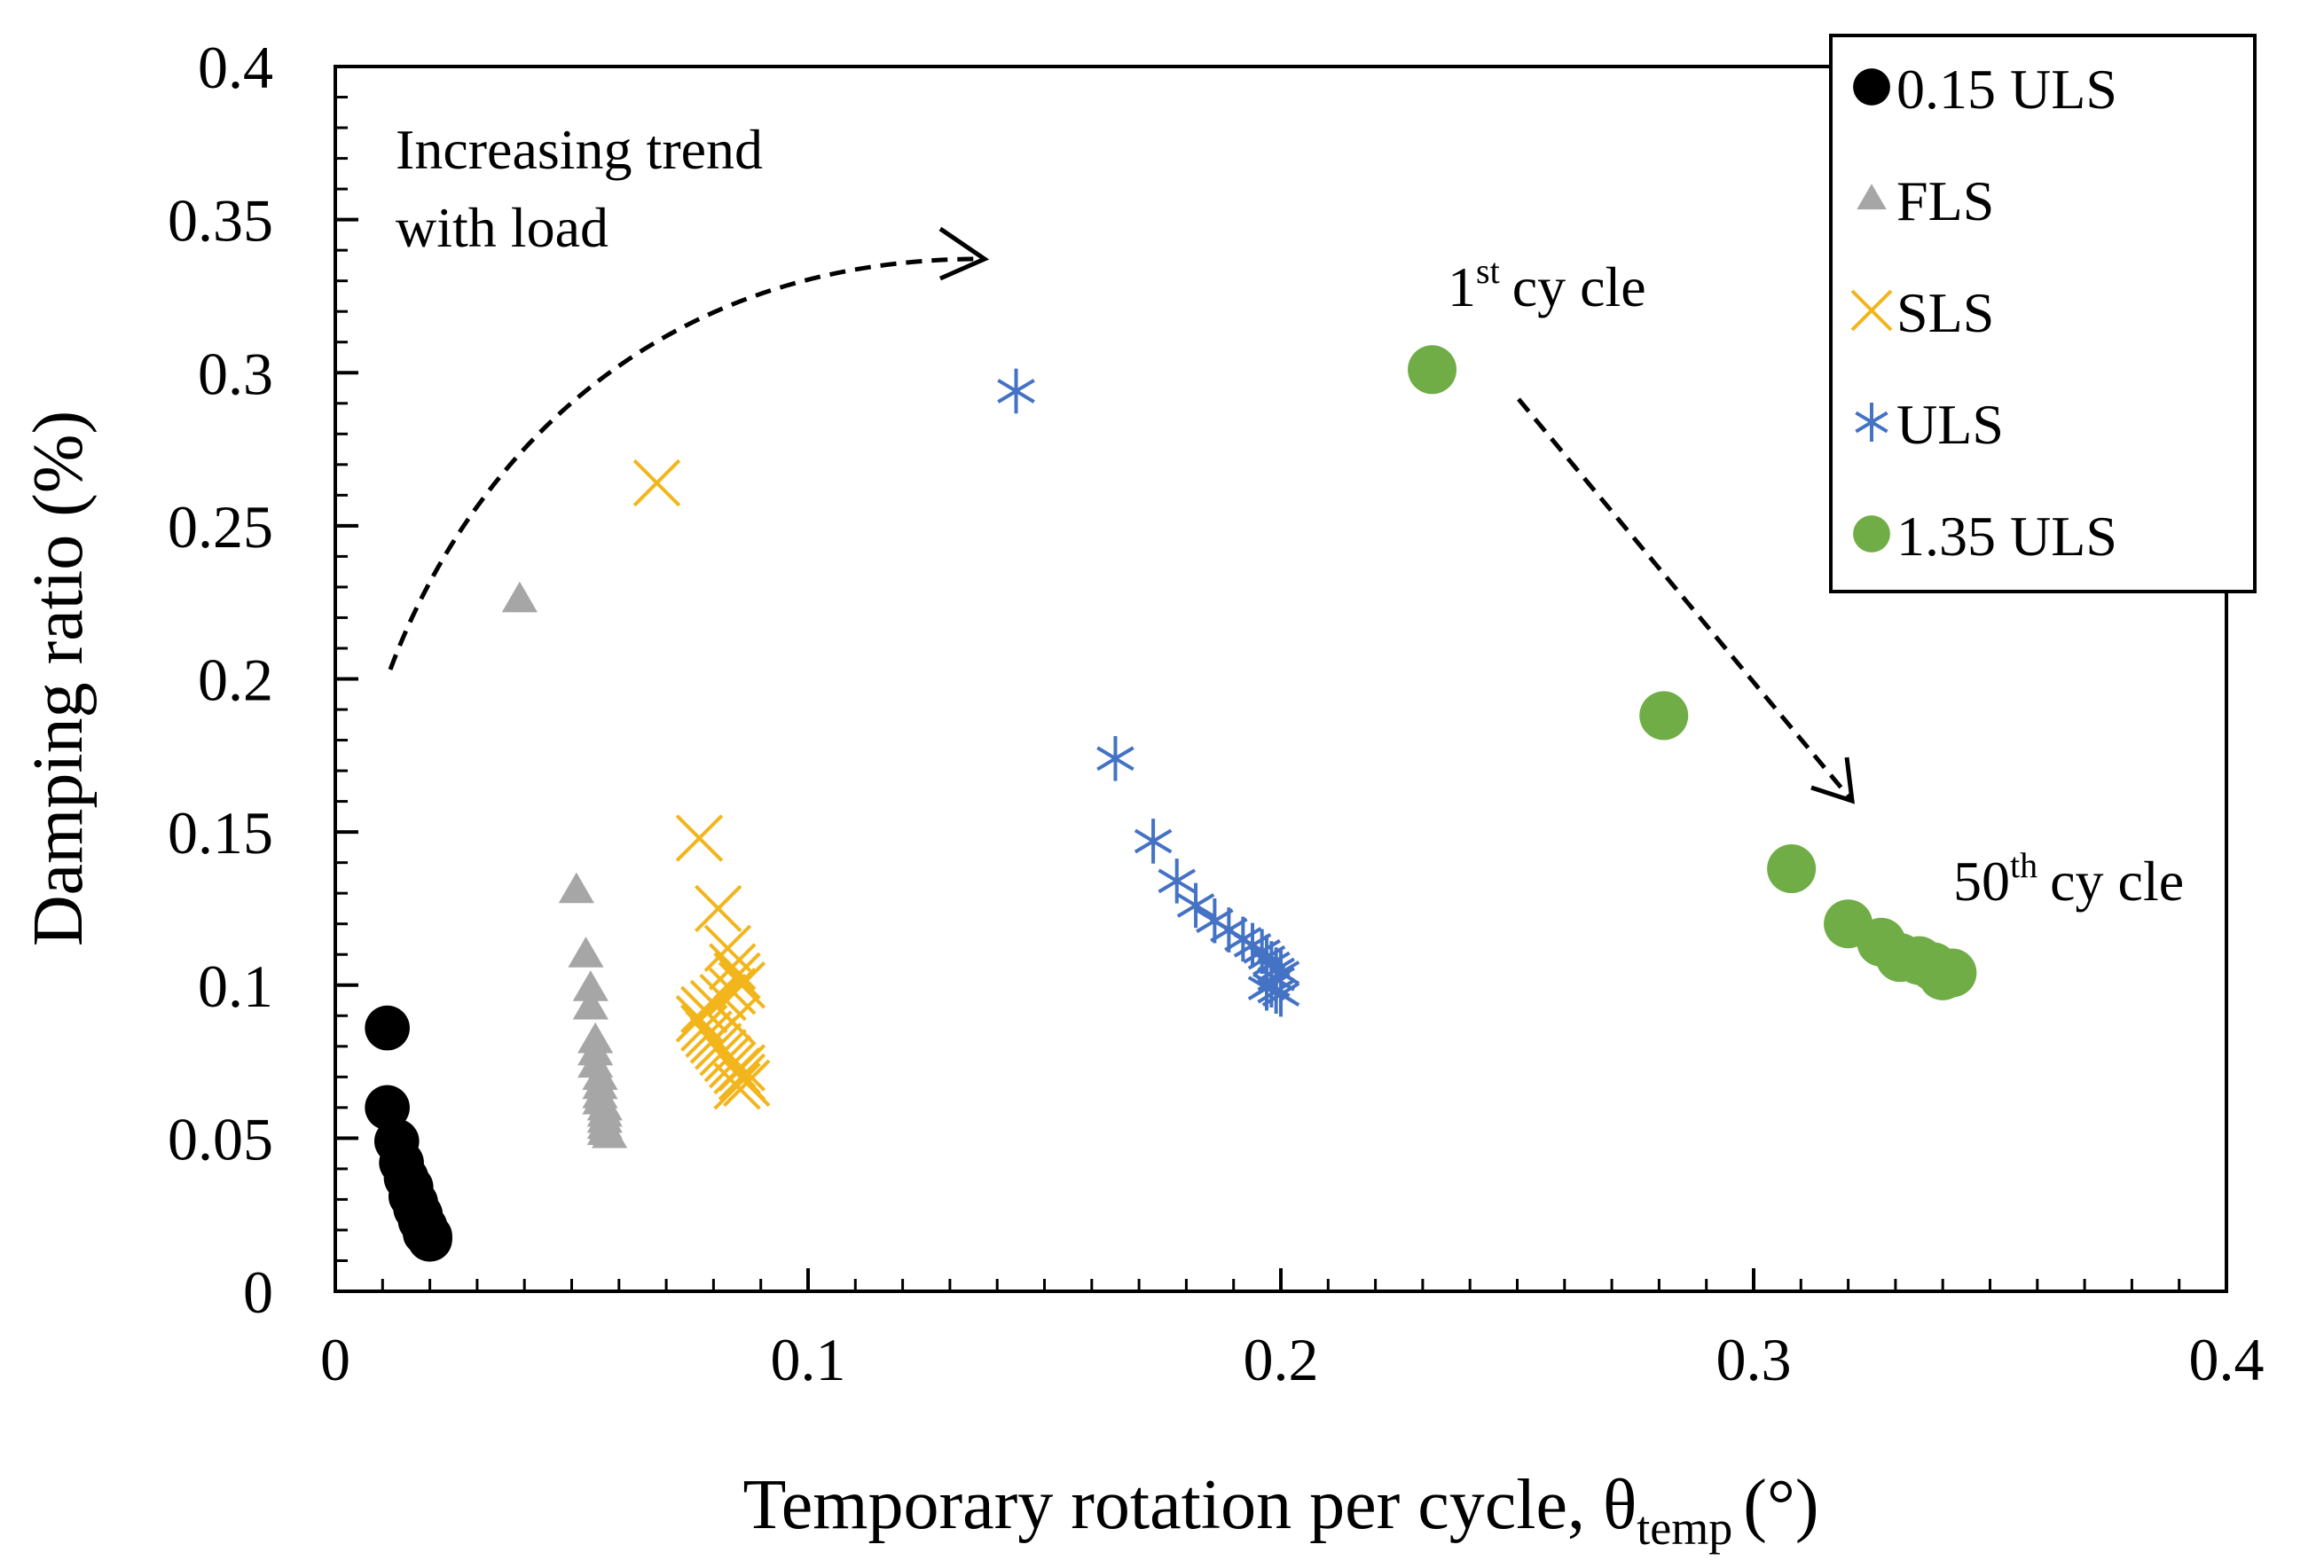  What do you see at coordinates (1148, 692) in the screenshot?
I see `series-uls` at bounding box center [1148, 692].